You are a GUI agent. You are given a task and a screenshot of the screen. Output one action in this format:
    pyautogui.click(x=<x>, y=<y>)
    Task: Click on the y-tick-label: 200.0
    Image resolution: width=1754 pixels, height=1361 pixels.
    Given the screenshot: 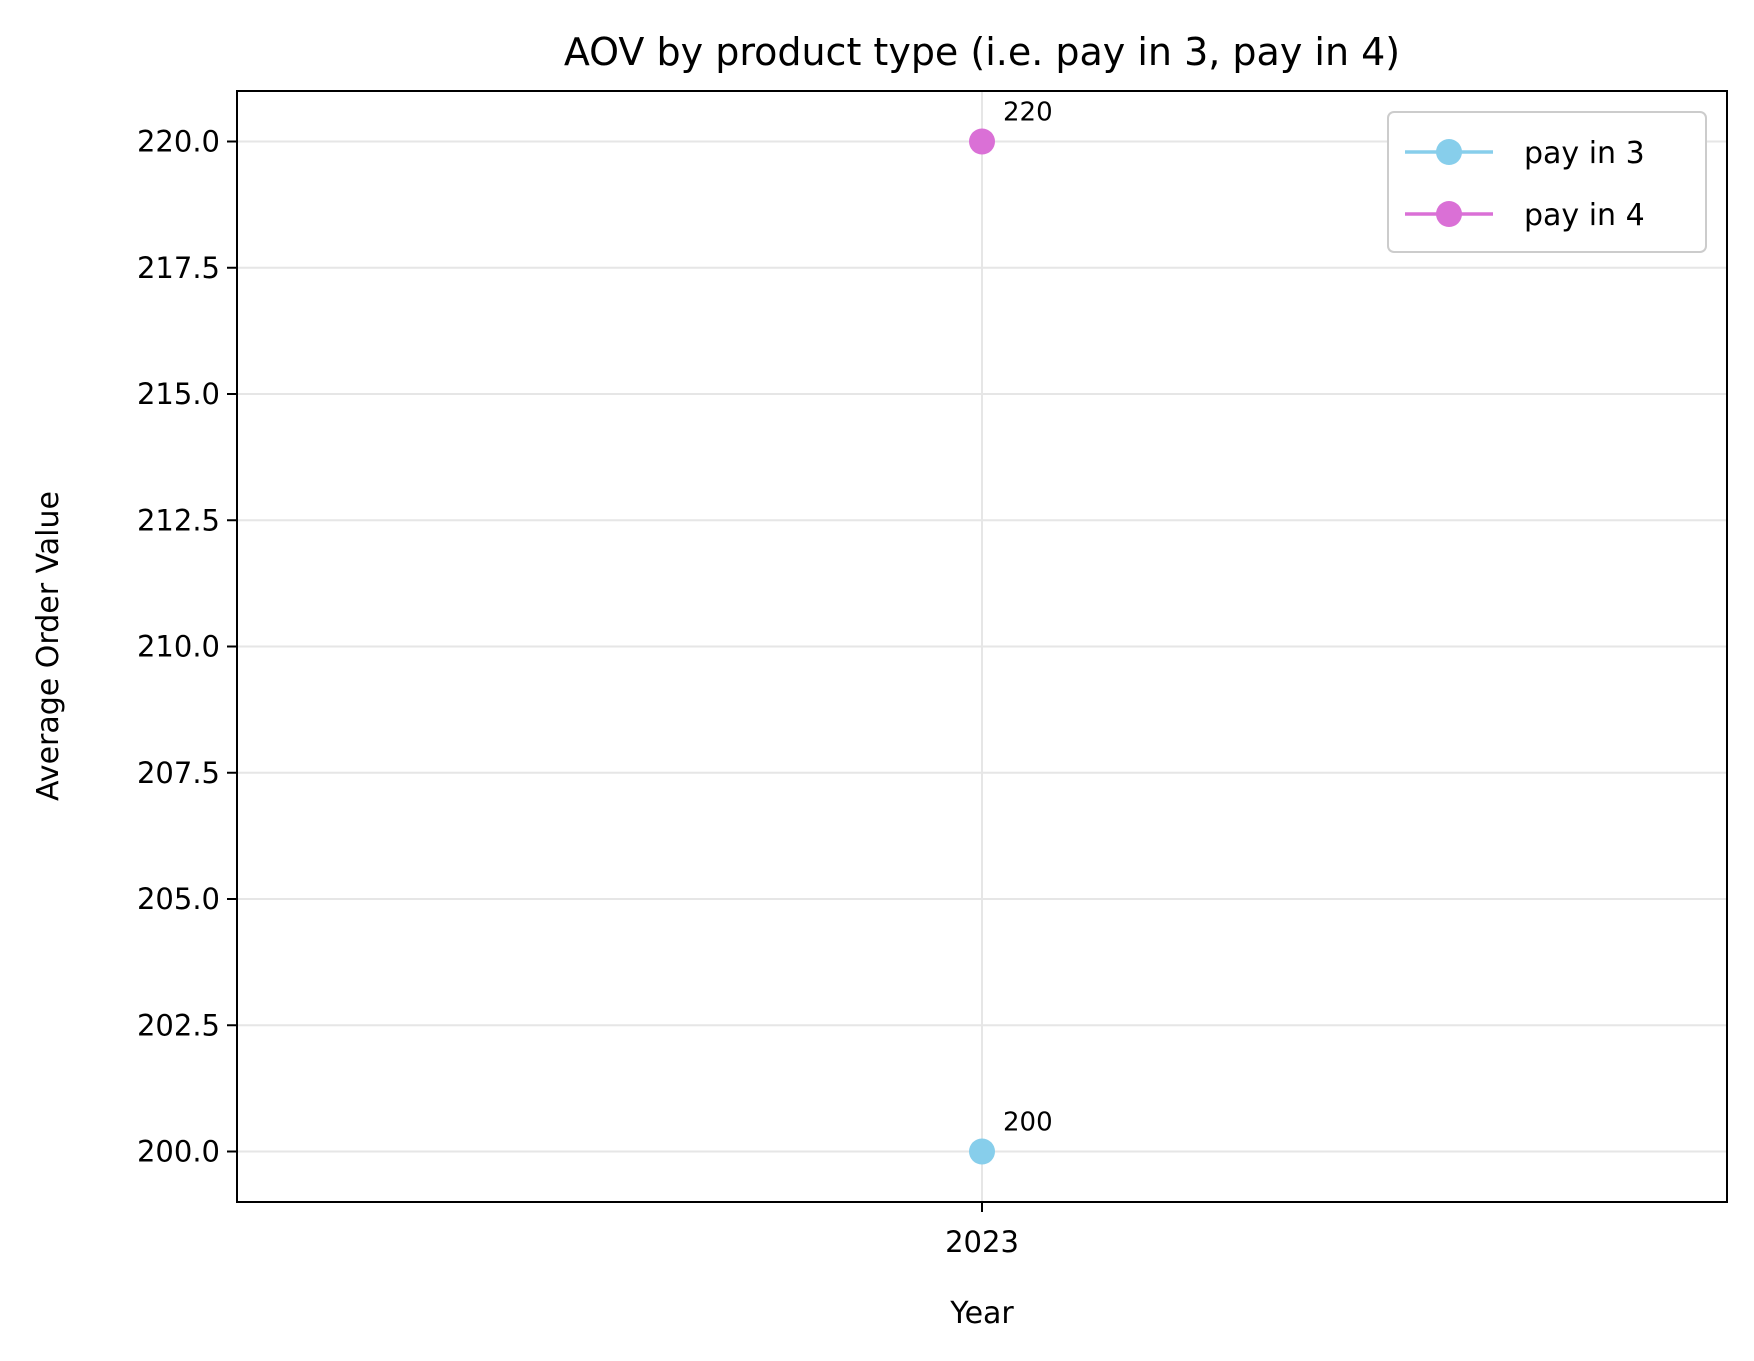 What is the action you would take?
    pyautogui.click(x=178, y=1152)
    